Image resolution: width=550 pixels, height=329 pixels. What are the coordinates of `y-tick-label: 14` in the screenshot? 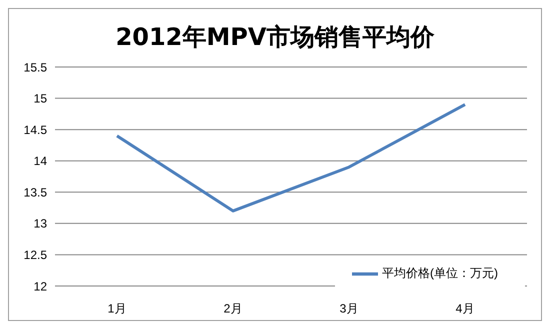 It's located at (41, 161).